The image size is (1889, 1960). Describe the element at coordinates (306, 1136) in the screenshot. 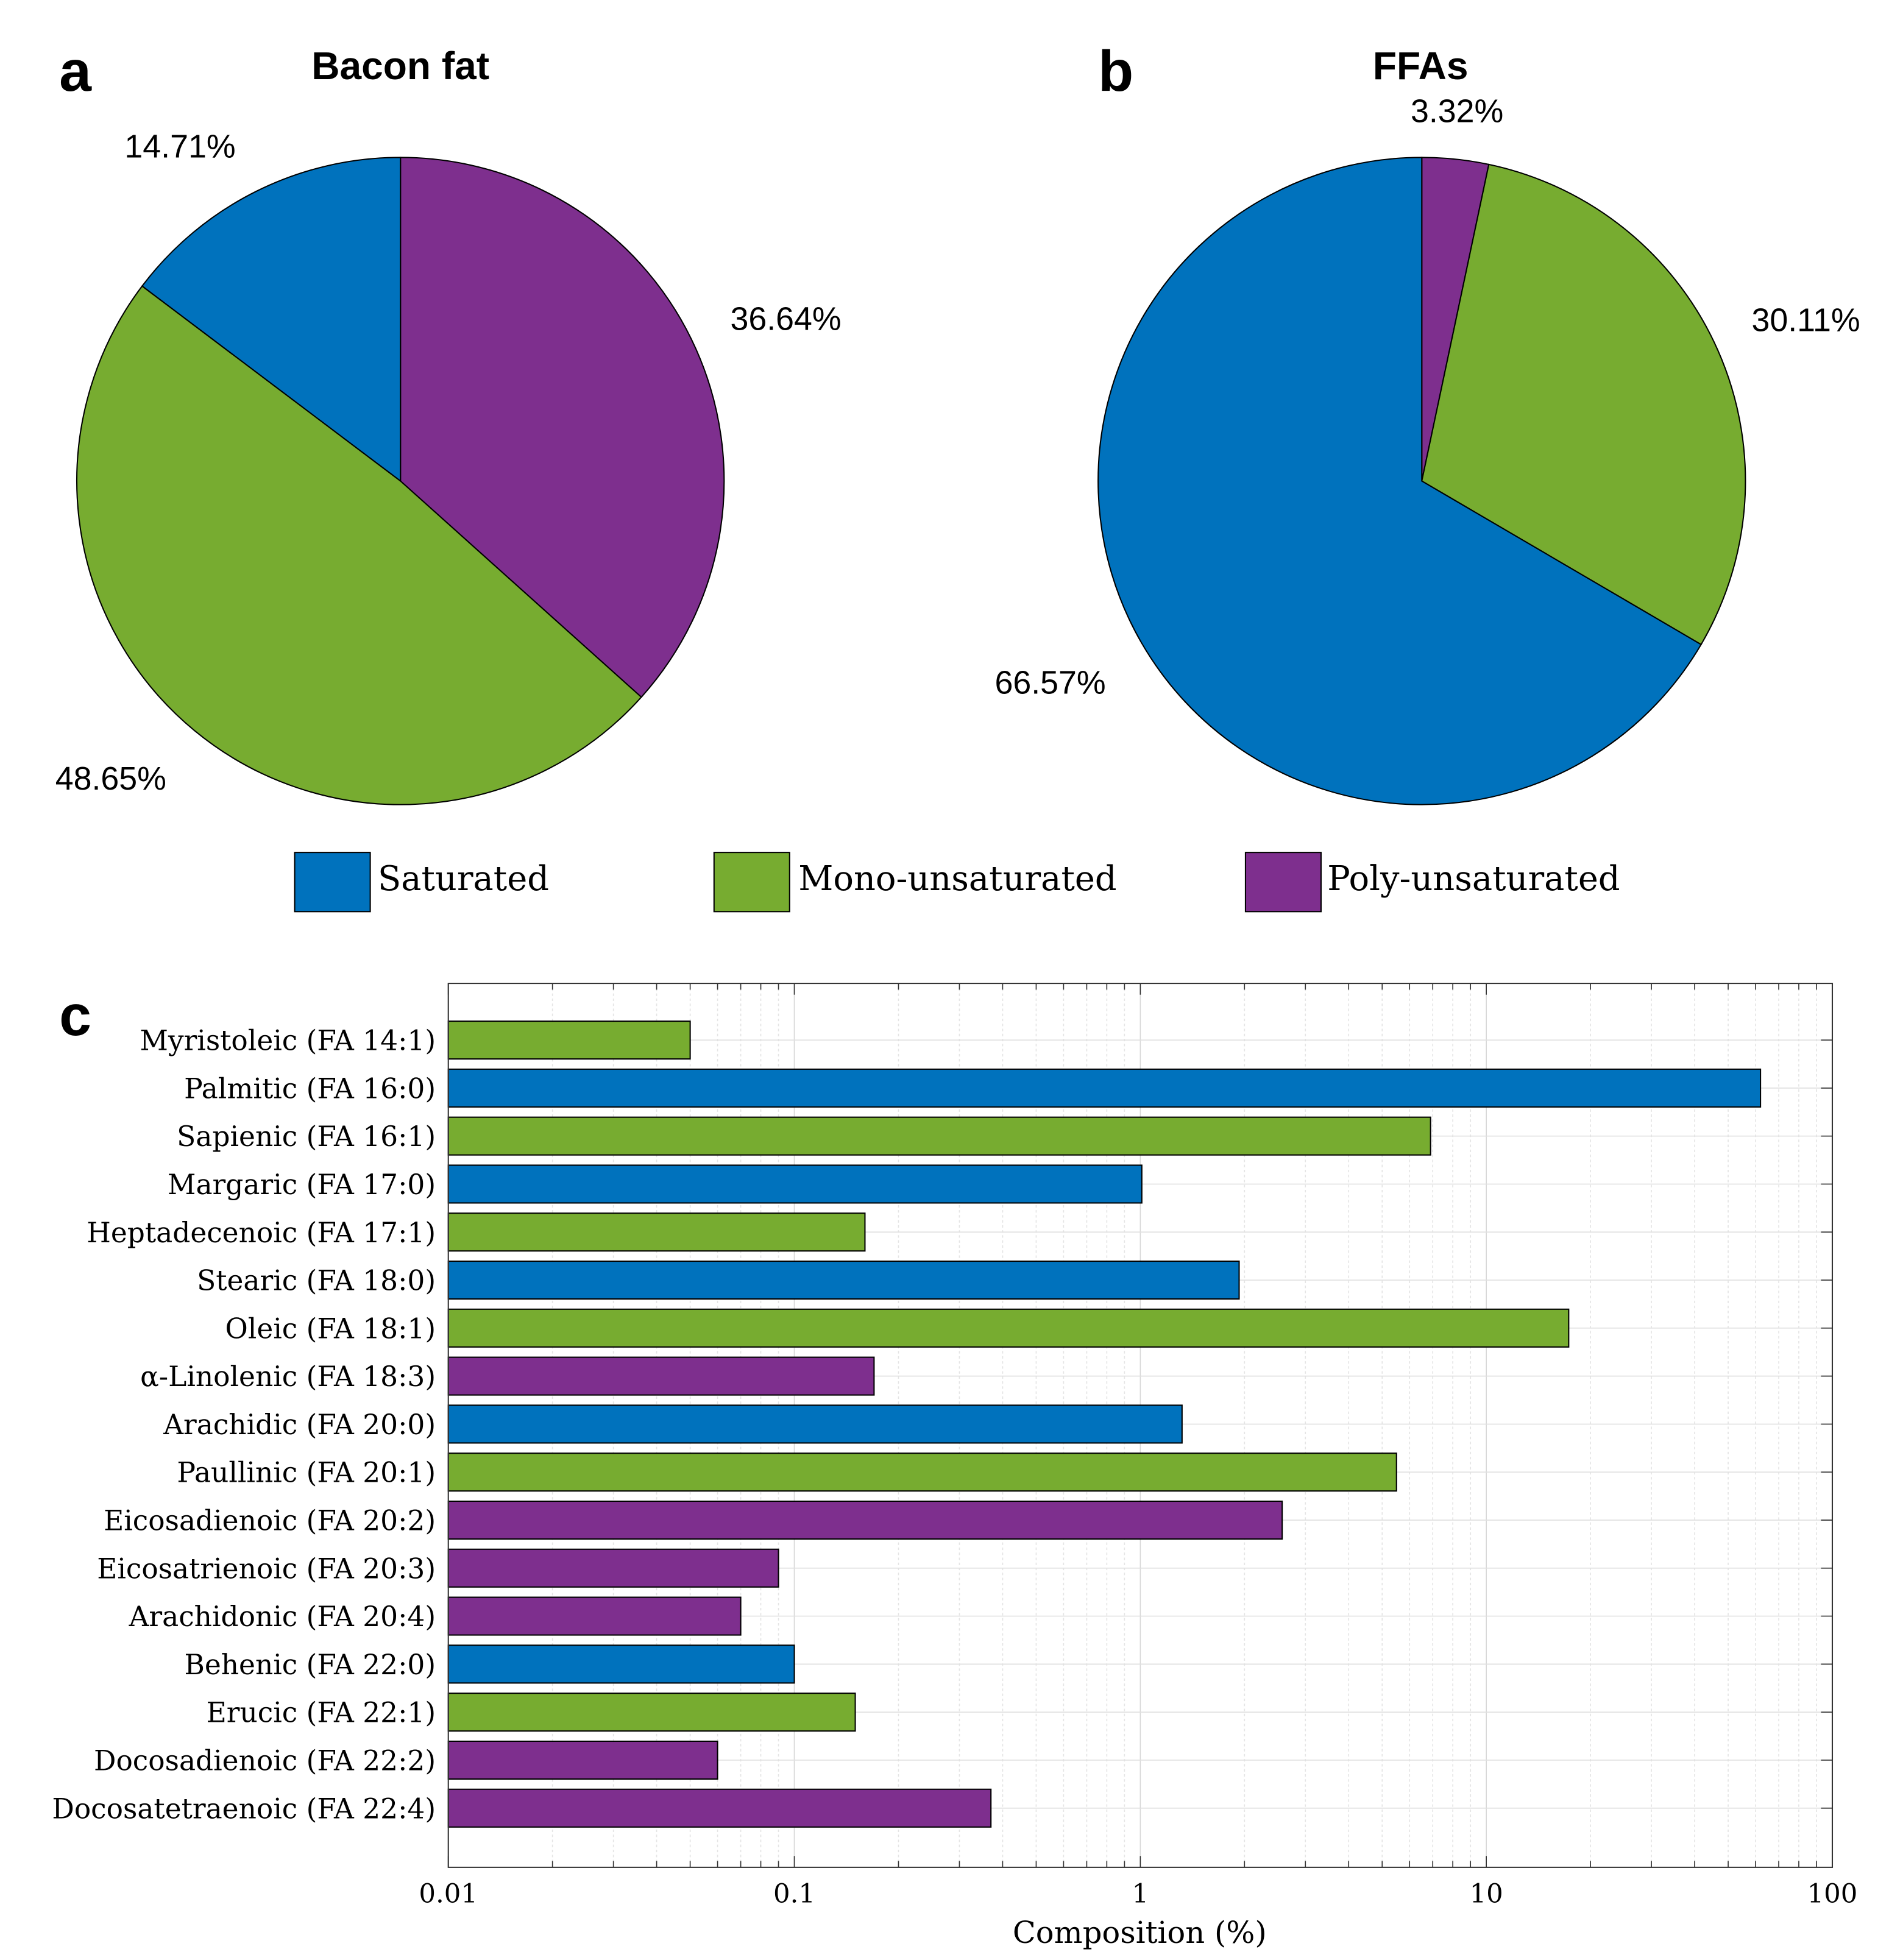

I see `category-label: Sapienic (FA 16:1)` at that location.